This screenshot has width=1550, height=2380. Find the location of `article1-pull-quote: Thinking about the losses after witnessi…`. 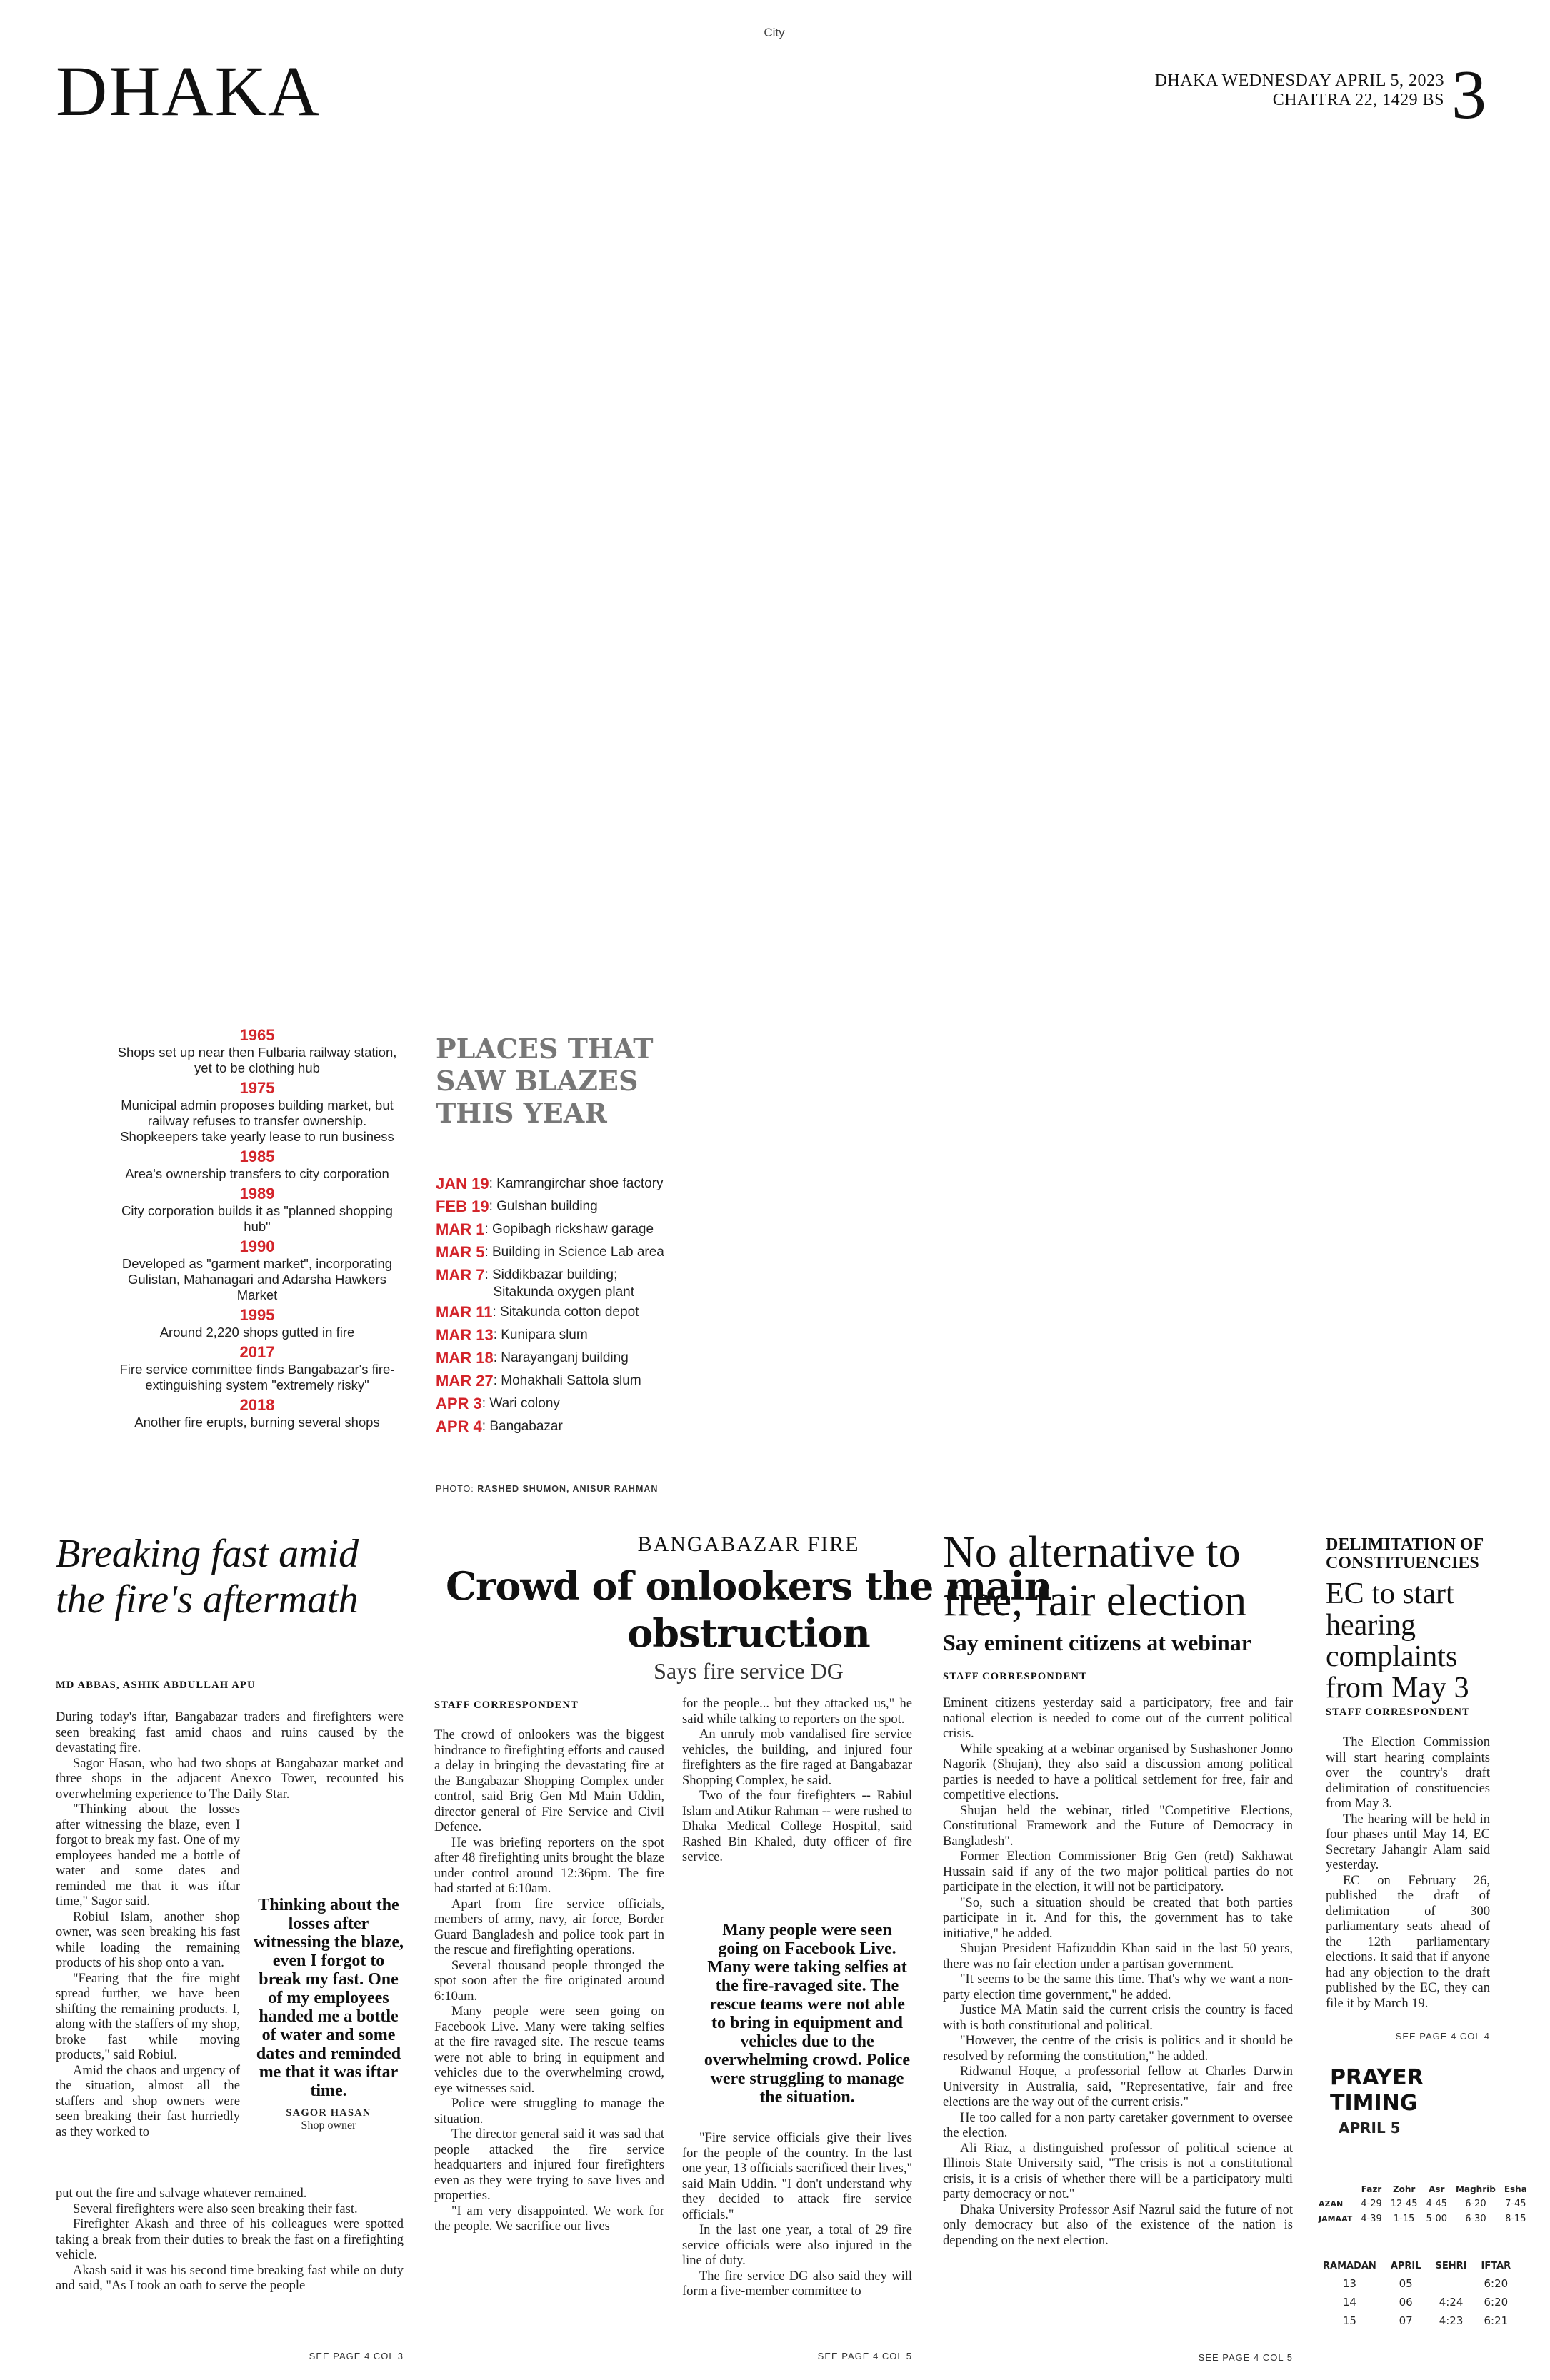

article1-pull-quote: Thinking about the losses after witnessi… is located at coordinates (329, 2014).